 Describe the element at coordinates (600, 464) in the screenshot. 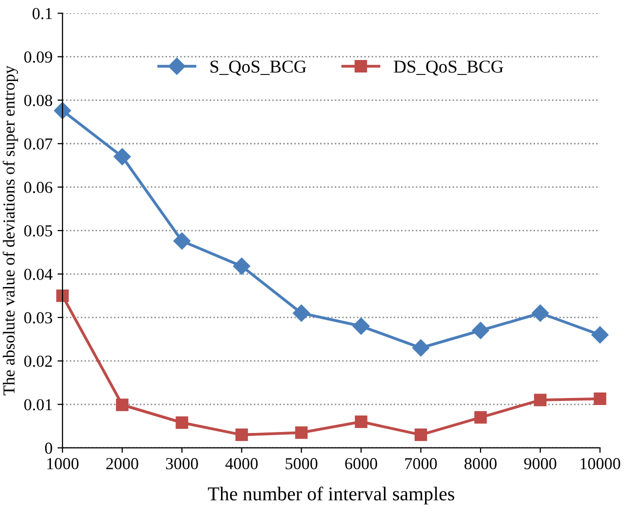

I see `x-tick-label: 10000` at that location.